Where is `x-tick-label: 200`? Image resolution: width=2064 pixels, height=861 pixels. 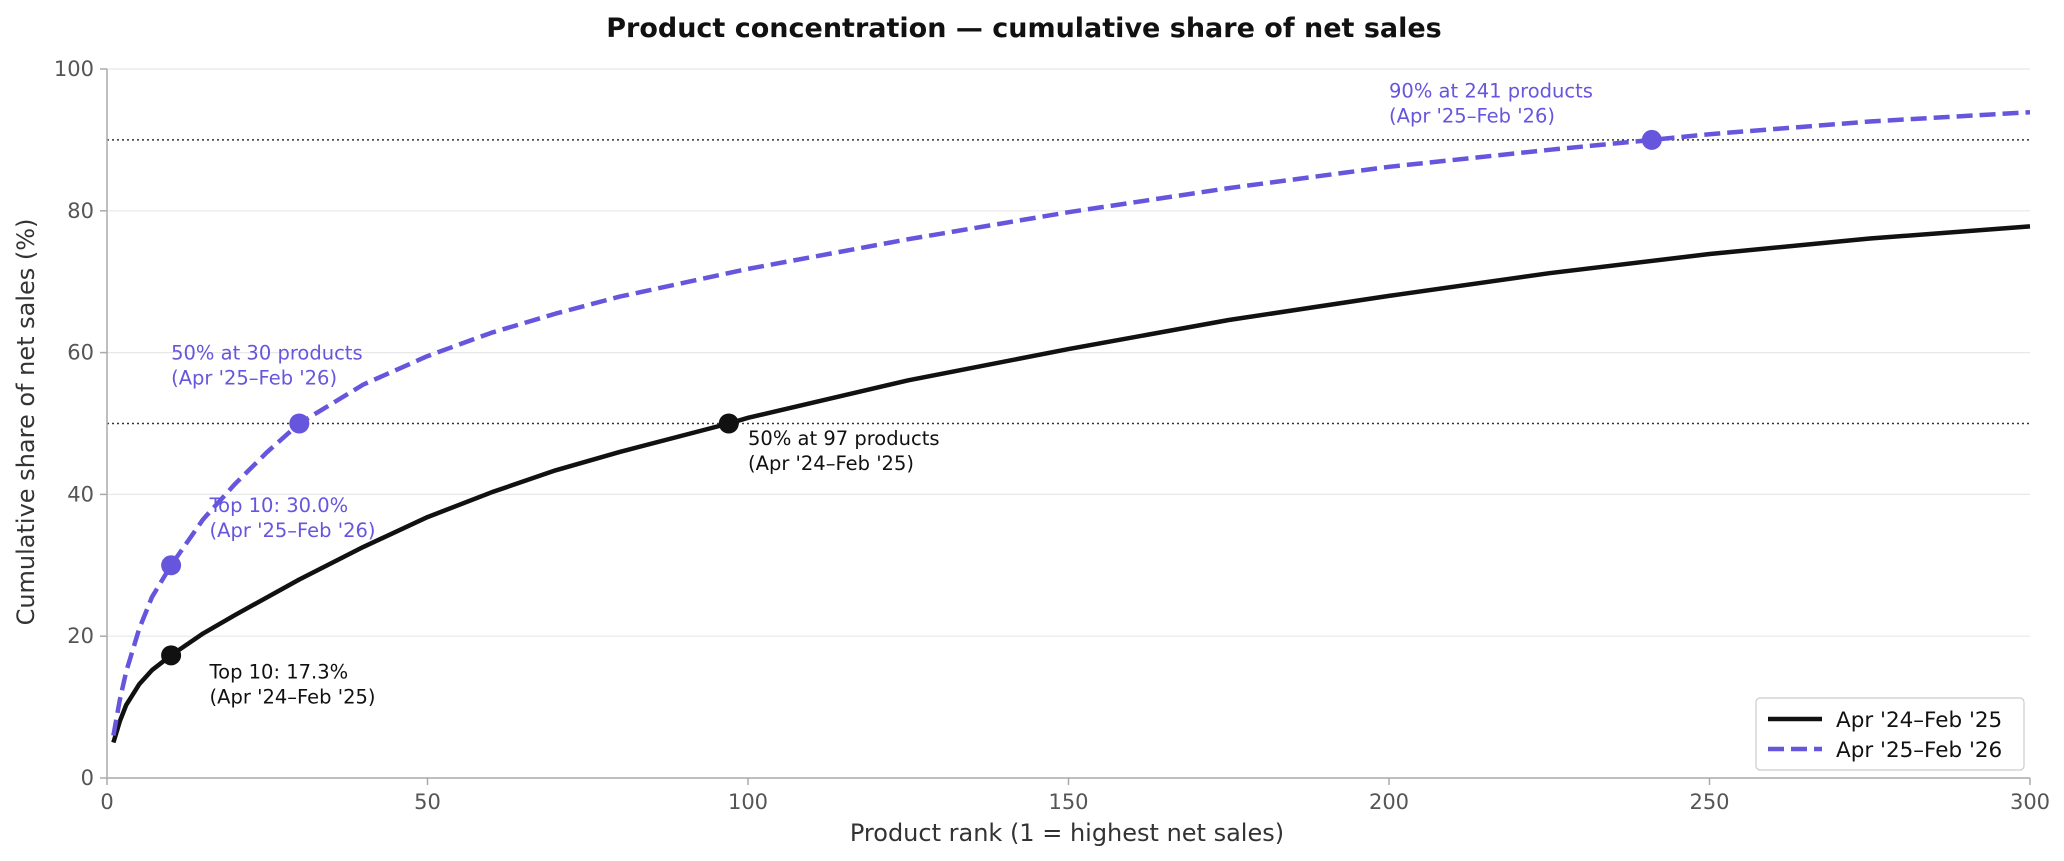
x-tick-label: 200 is located at coordinates (1389, 802).